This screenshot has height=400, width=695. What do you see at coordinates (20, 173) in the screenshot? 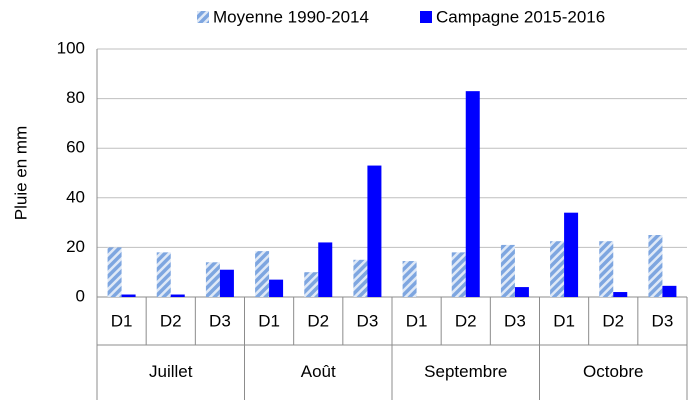
I see `y-axis-label: Pluie en mm` at bounding box center [20, 173].